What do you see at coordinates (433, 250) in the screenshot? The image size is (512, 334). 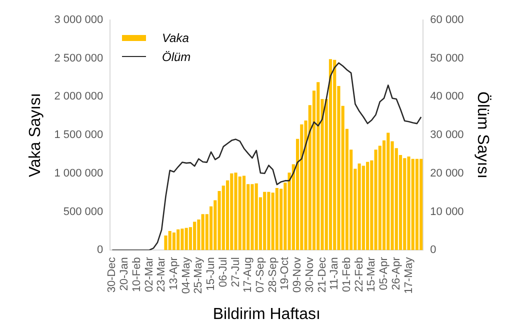 I see `y2-tick-label: 0` at bounding box center [433, 250].